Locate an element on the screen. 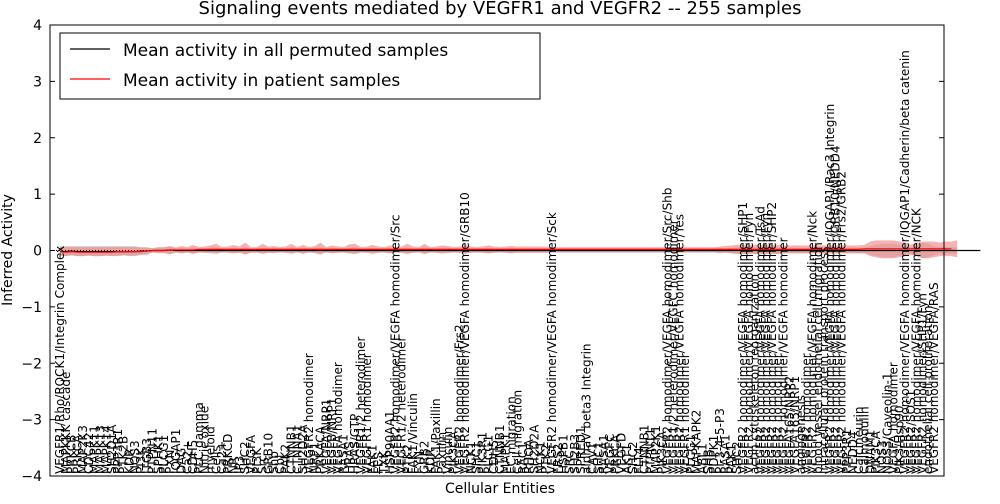 The height and width of the screenshot is (504, 1000). x-tick-label: VEGFC is located at coordinates (610, 454).